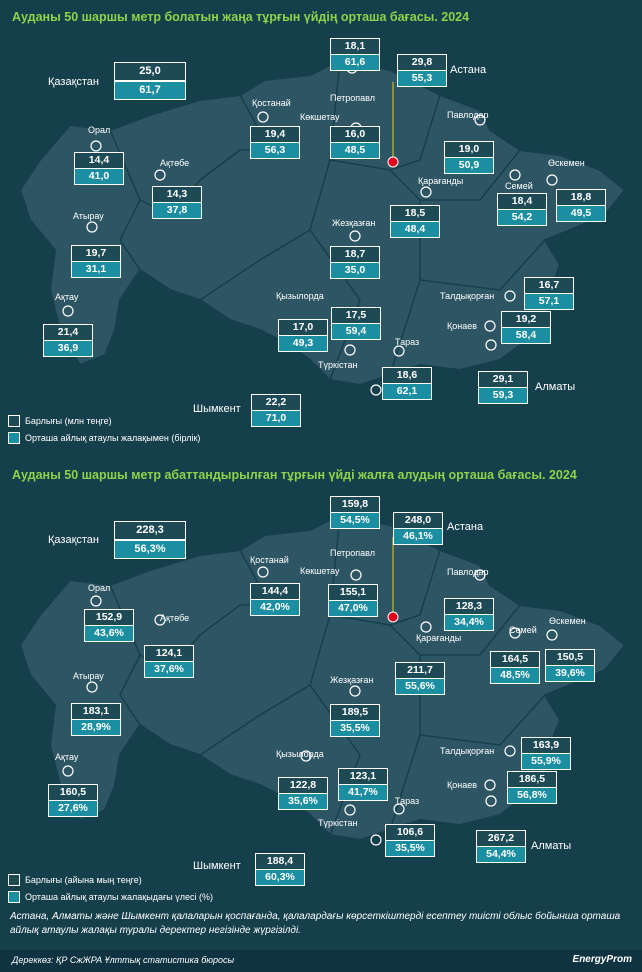 This screenshot has width=642, height=972. I want to click on box-shymkent-top: 188,4, so click(280, 861).